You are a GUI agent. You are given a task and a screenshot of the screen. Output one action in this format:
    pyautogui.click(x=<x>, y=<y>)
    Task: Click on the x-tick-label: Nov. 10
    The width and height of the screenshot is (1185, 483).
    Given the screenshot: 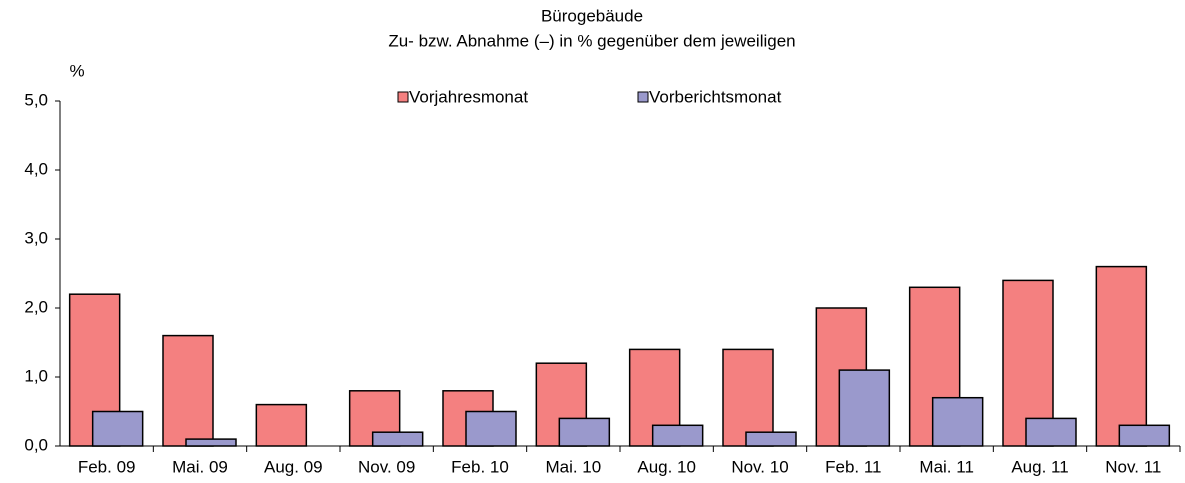 What is the action you would take?
    pyautogui.click(x=759, y=466)
    